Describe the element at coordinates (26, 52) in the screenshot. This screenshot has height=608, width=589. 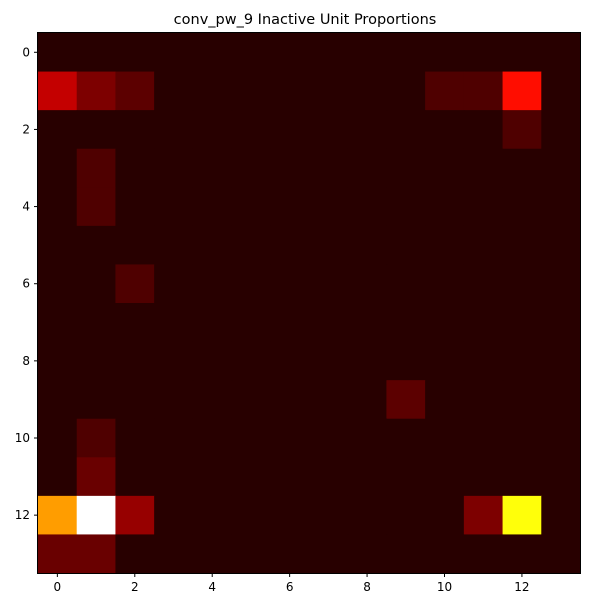
I see `y-tick-label: 0` at that location.